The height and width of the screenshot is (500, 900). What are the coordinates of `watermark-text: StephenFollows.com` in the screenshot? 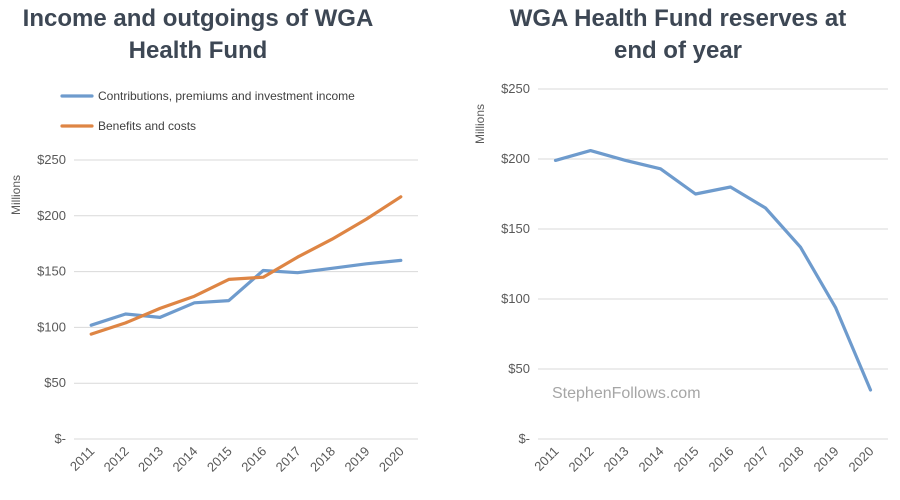 It's located at (626, 393).